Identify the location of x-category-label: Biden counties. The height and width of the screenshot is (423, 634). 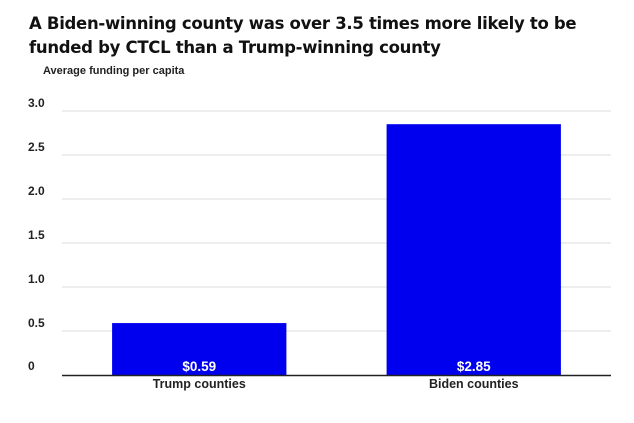
(474, 384).